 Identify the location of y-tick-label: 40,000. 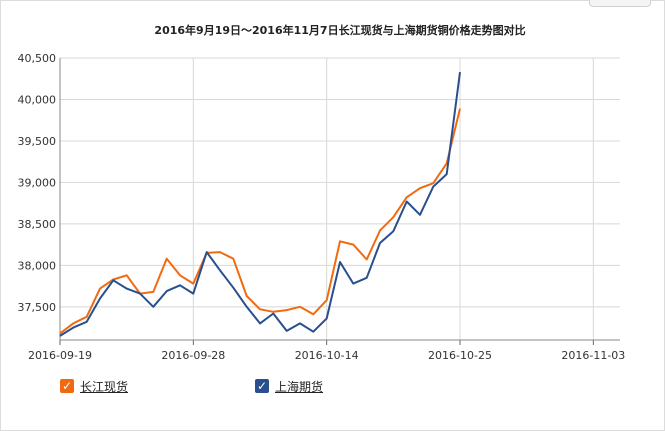
(37, 99).